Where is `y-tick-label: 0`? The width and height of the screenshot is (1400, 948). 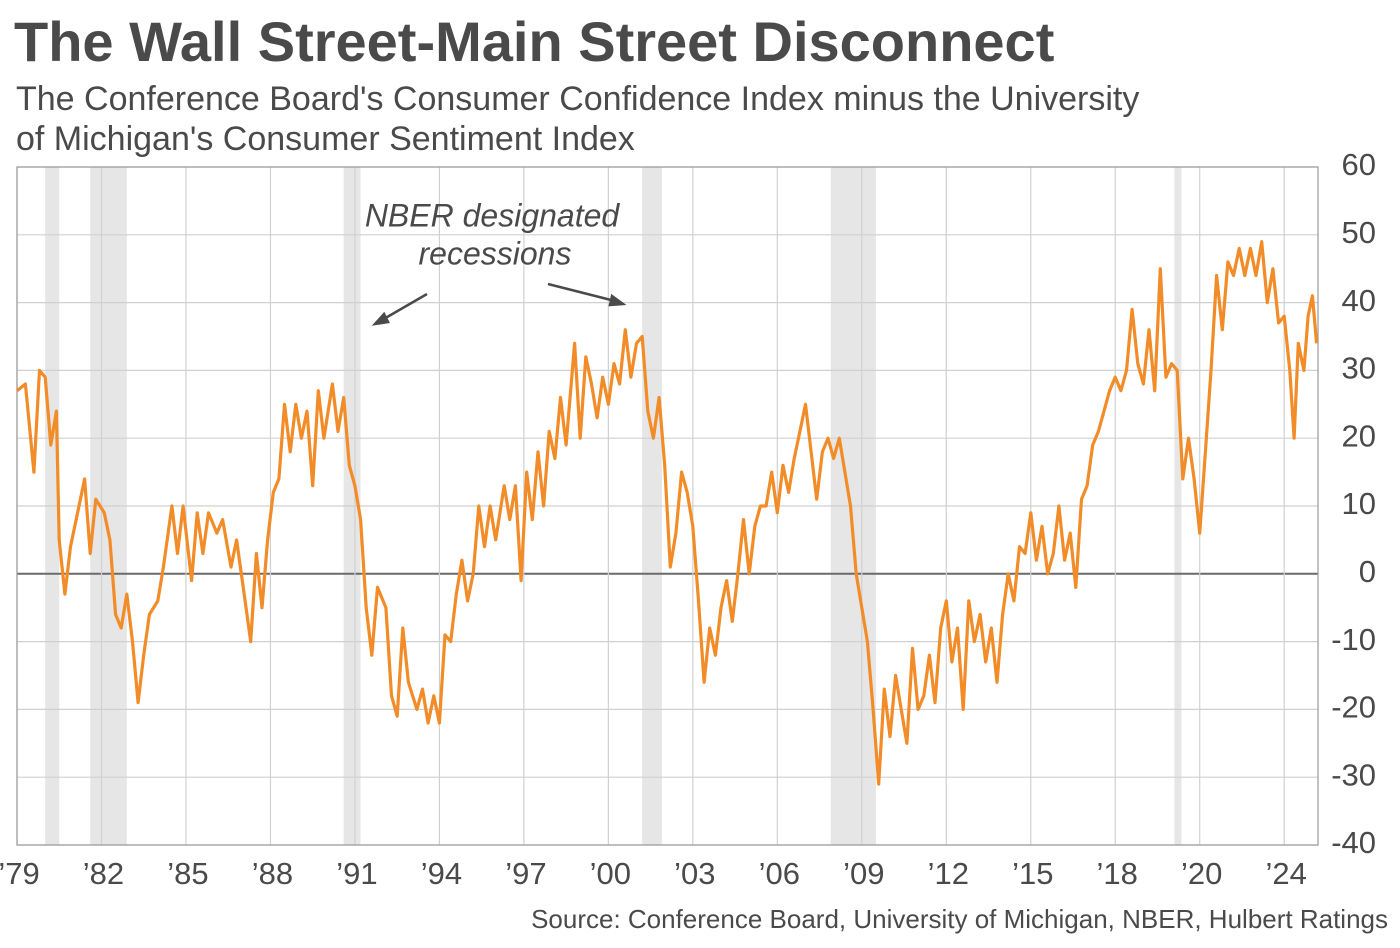 y-tick-label: 0 is located at coordinates (1367, 571).